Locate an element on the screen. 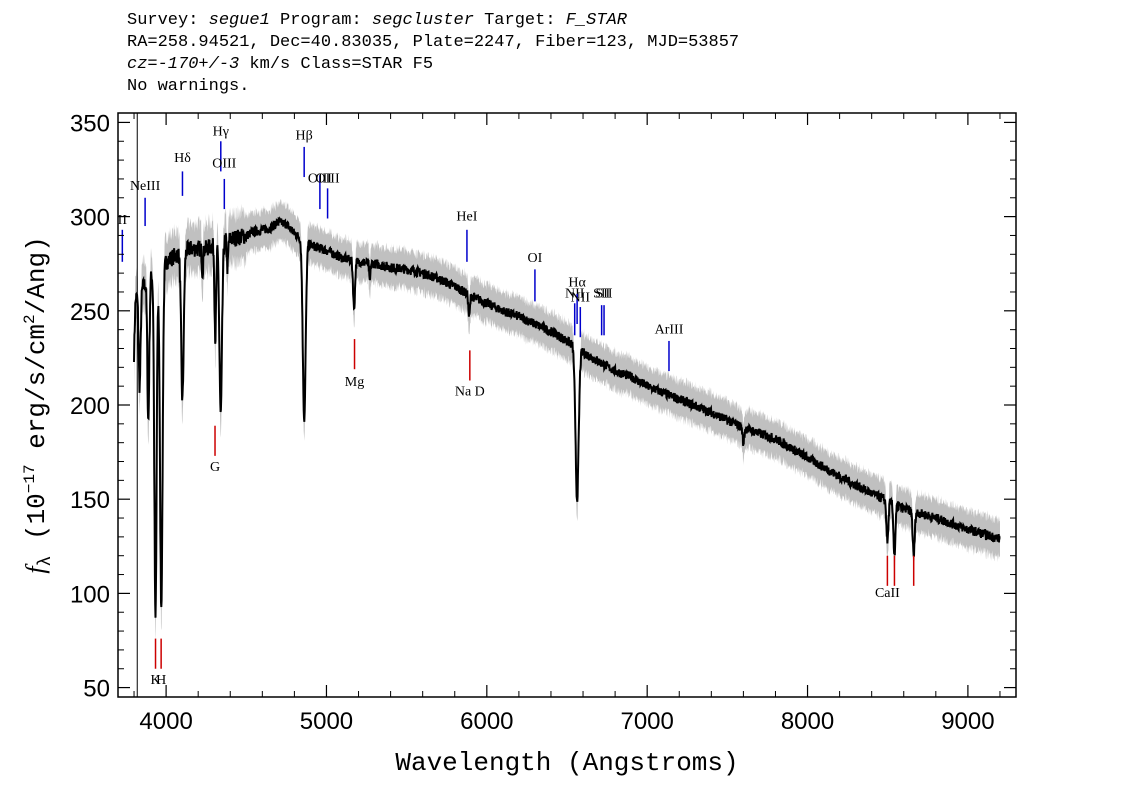 The image size is (1134, 810). y-tick-label: 150 is located at coordinates (90, 500).